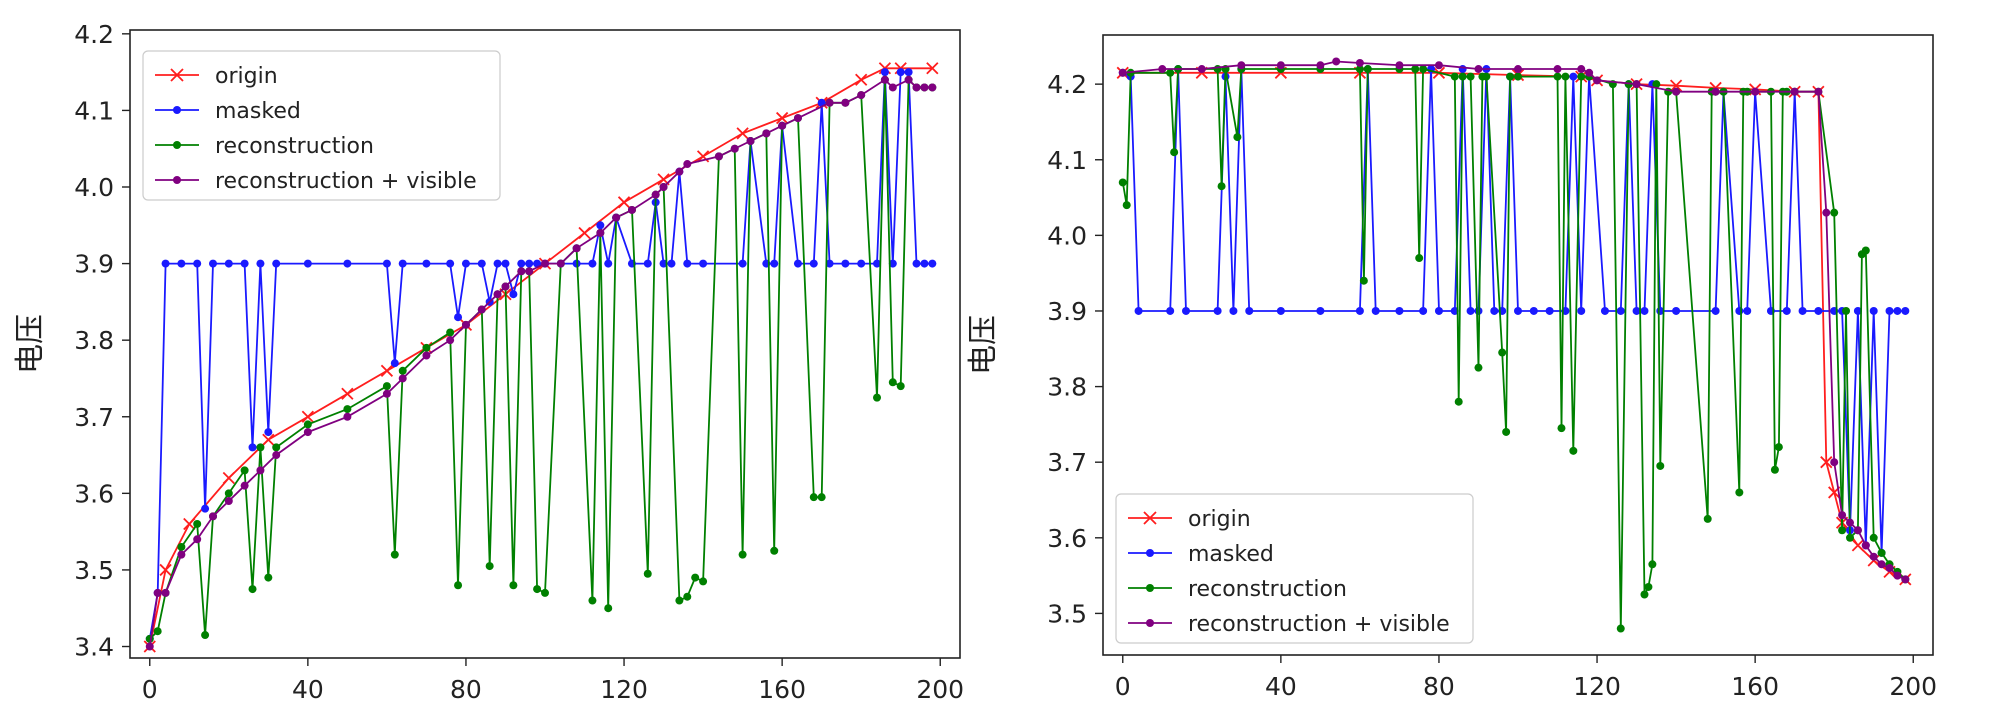 The image size is (2000, 726). What do you see at coordinates (1231, 554) in the screenshot?
I see `legend-label: masked` at bounding box center [1231, 554].